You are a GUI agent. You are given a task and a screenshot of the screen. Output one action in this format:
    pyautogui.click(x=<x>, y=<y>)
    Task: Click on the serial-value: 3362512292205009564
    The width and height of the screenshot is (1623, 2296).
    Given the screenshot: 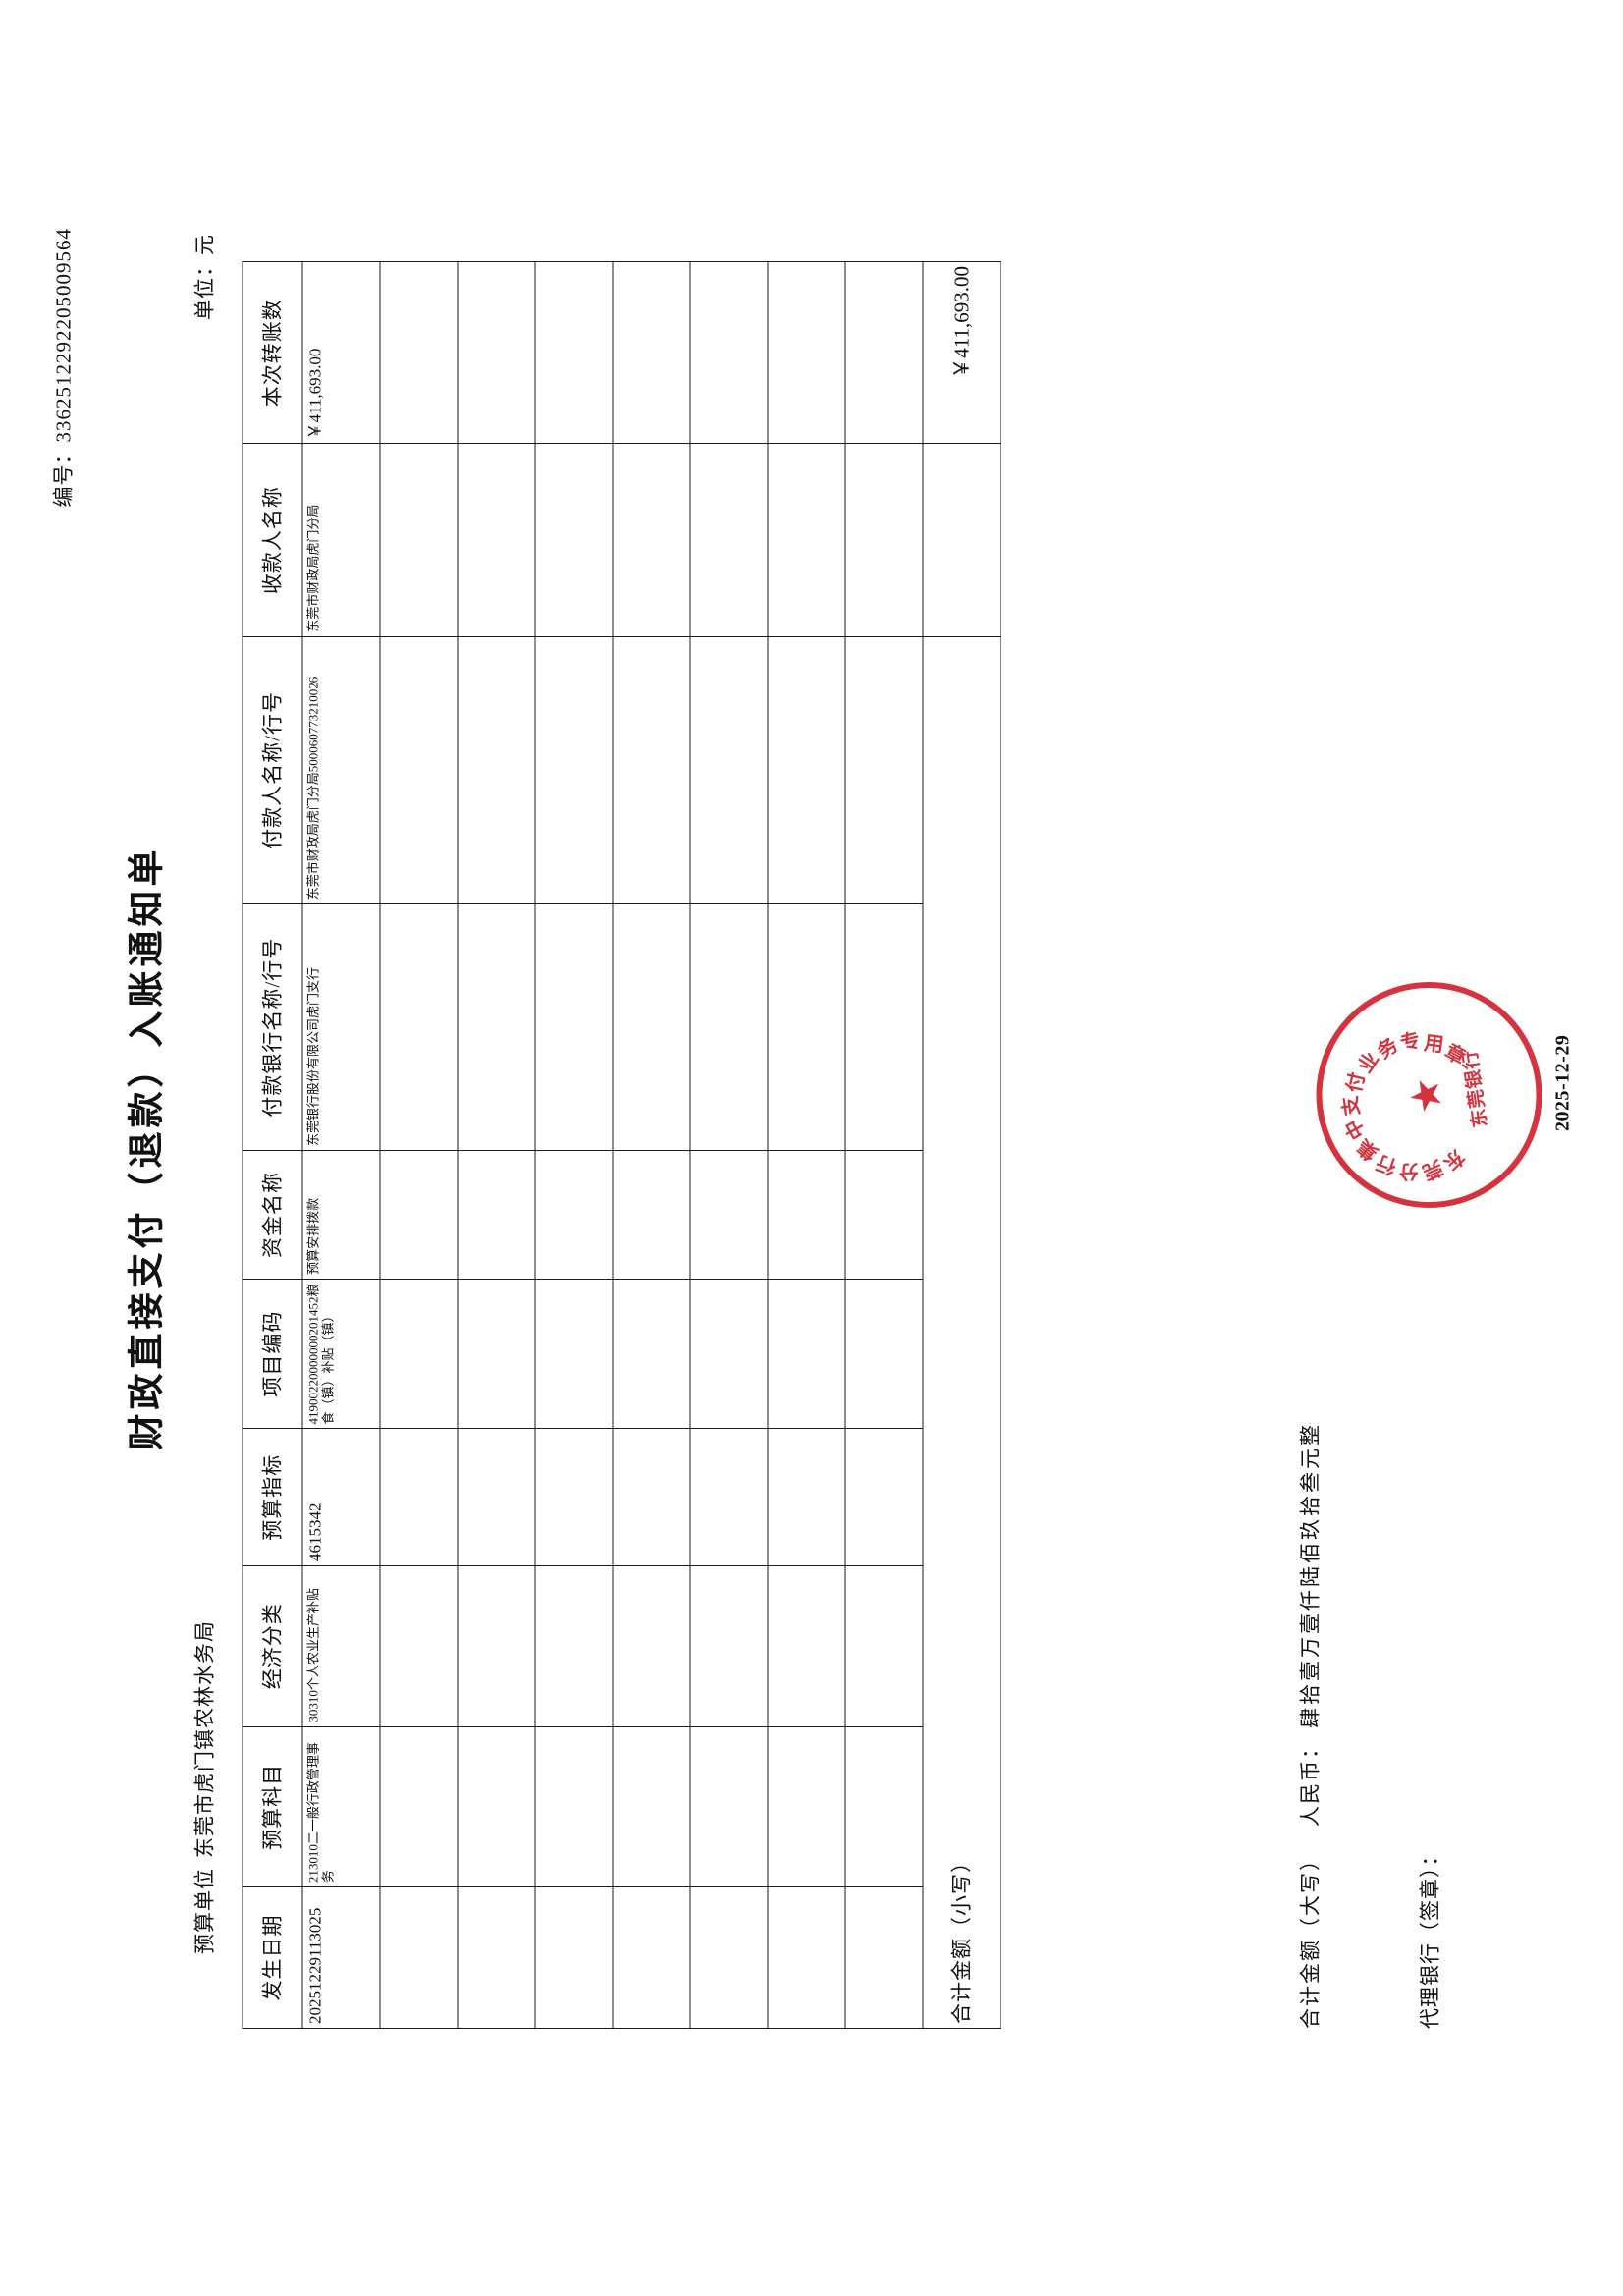 What is the action you would take?
    pyautogui.click(x=63, y=335)
    